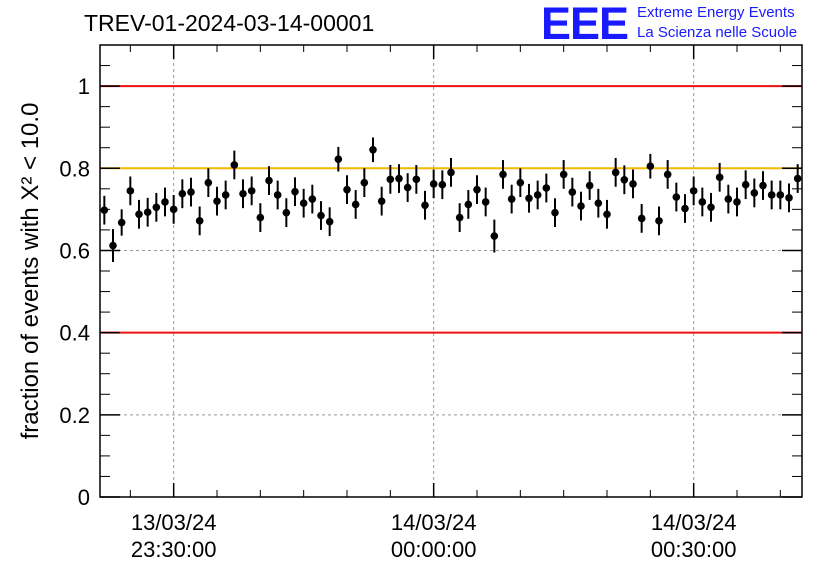 This screenshot has width=836, height=572. What do you see at coordinates (74, 415) in the screenshot?
I see `y-tick-label: 0.2` at bounding box center [74, 415].